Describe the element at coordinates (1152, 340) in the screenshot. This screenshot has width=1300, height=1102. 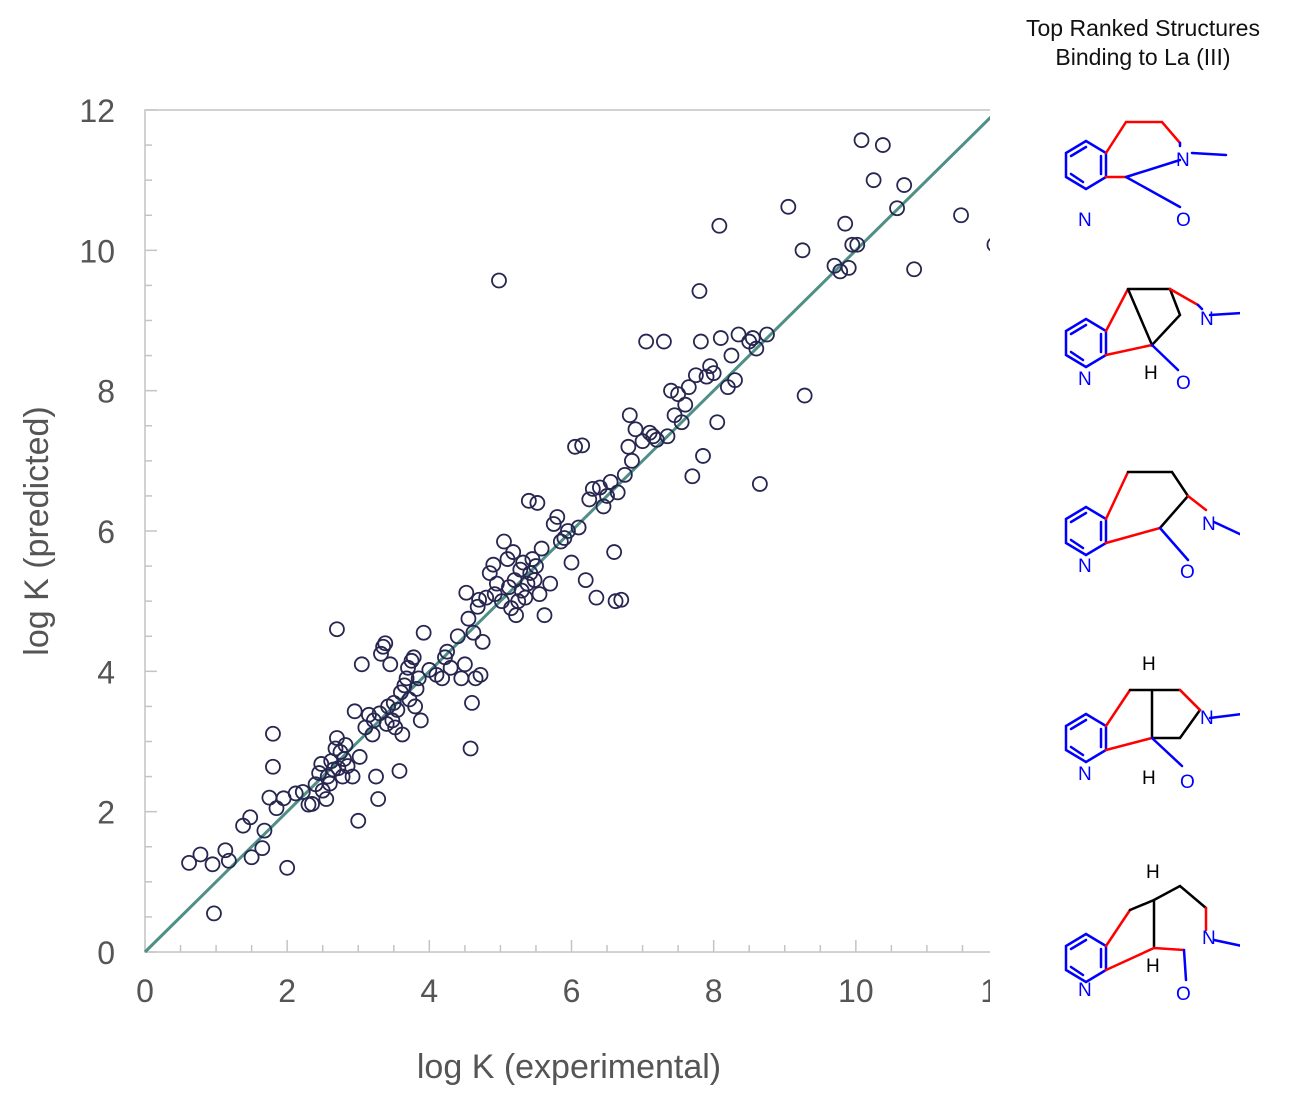
I see `structure-2: N N O H` at that location.